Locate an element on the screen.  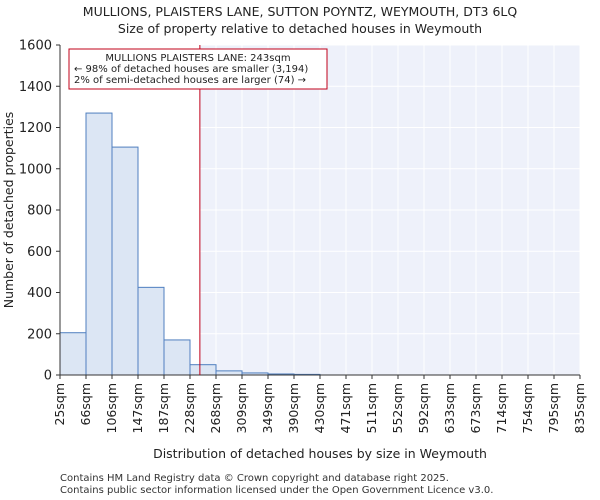
x-tick-label: 592sqm is located at coordinates (423, 408).